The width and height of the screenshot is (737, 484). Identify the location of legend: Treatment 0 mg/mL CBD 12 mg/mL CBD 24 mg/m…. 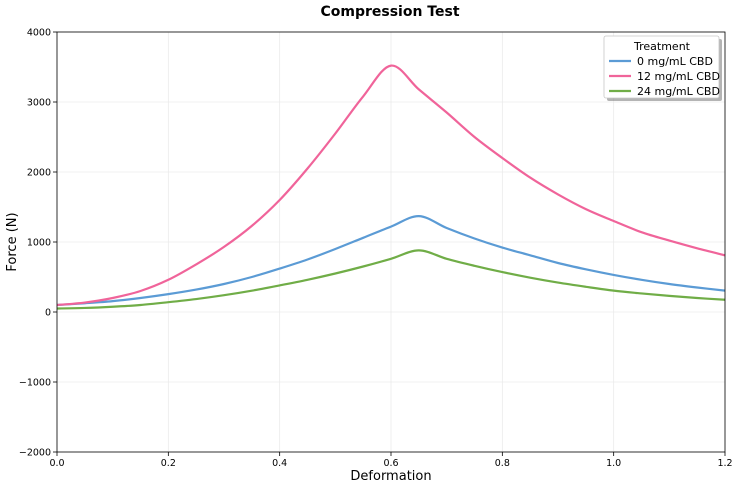
(662, 68).